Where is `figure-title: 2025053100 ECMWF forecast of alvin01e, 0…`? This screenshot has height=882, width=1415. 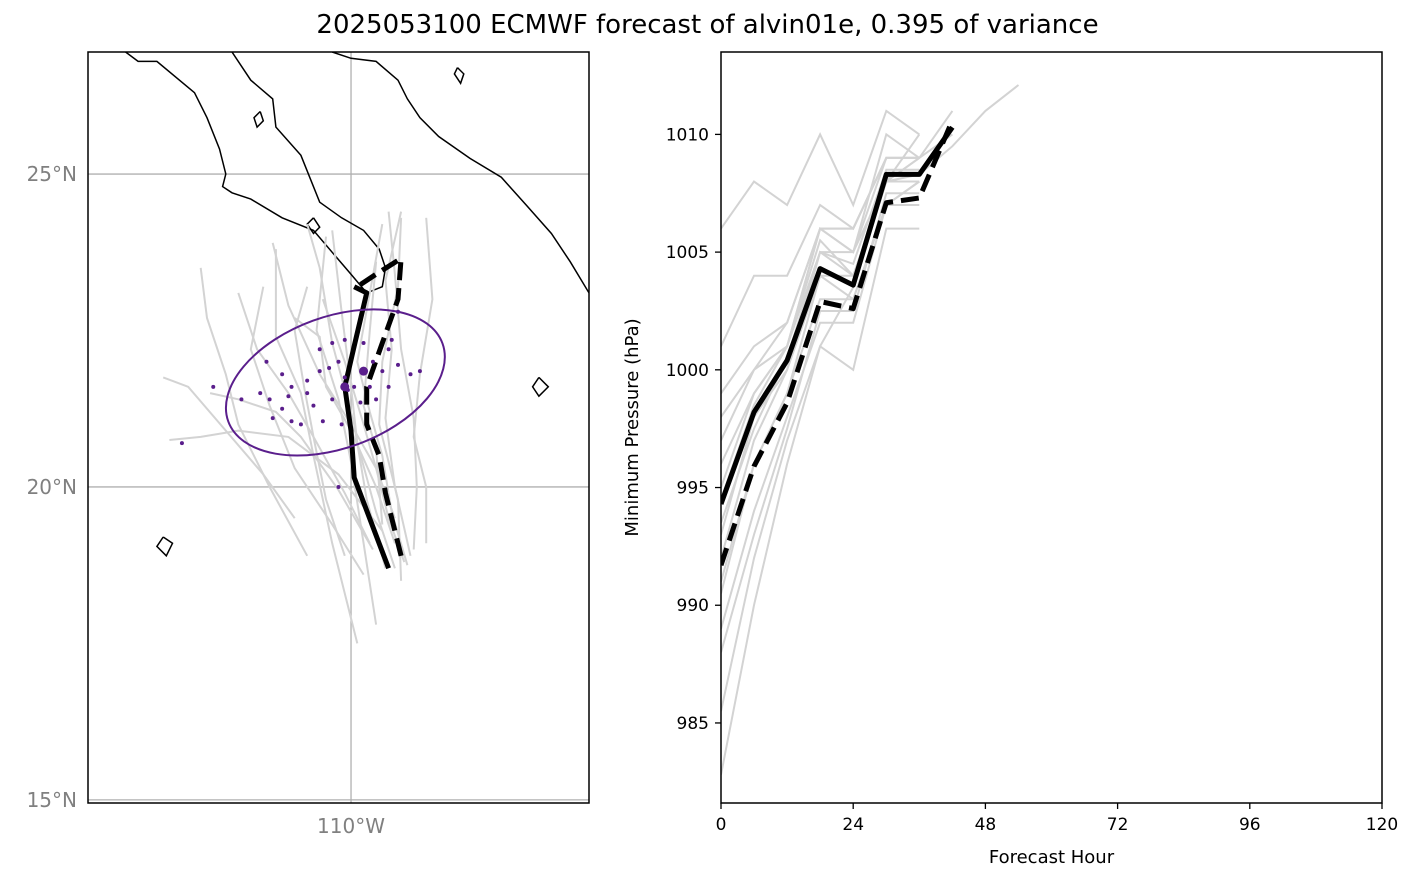
figure-title: 2025053100 ECMWF forecast of alvin01e, 0… is located at coordinates (707, 25).